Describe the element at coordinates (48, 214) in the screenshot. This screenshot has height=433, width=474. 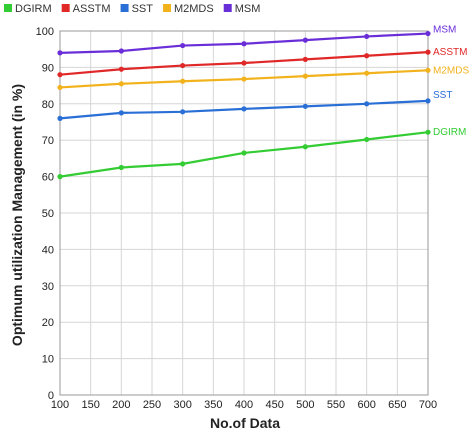
I see `y-tick-label: 50` at that location.